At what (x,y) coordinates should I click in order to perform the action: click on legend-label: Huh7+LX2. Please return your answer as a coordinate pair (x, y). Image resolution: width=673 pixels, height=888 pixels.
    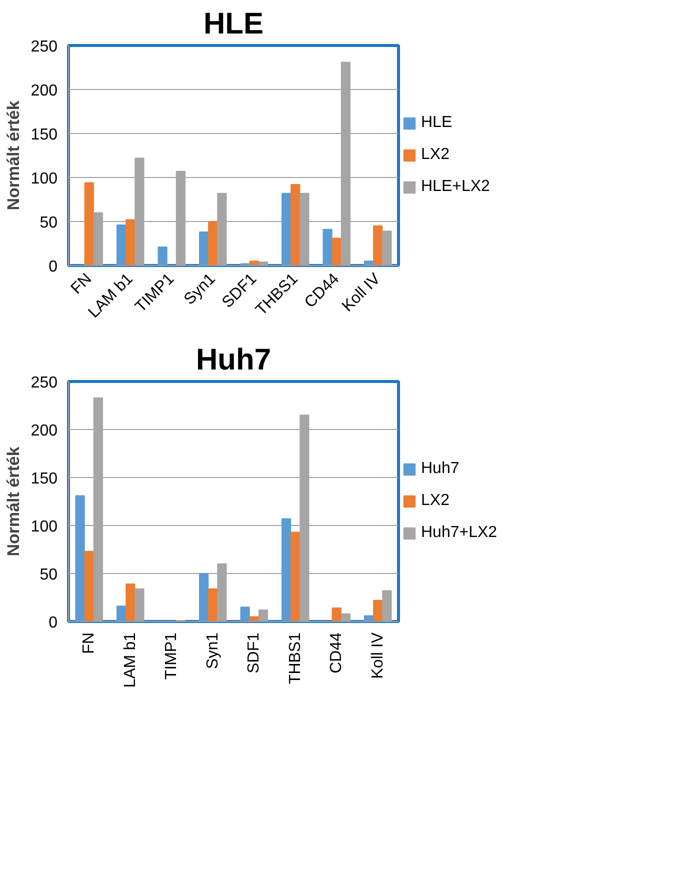
    Looking at the image, I should click on (459, 533).